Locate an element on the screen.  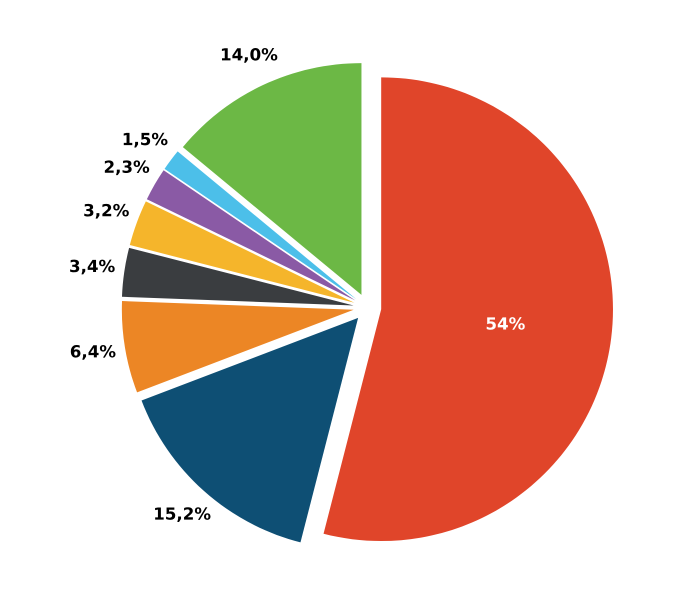
data-label: 2,3% is located at coordinates (127, 168).